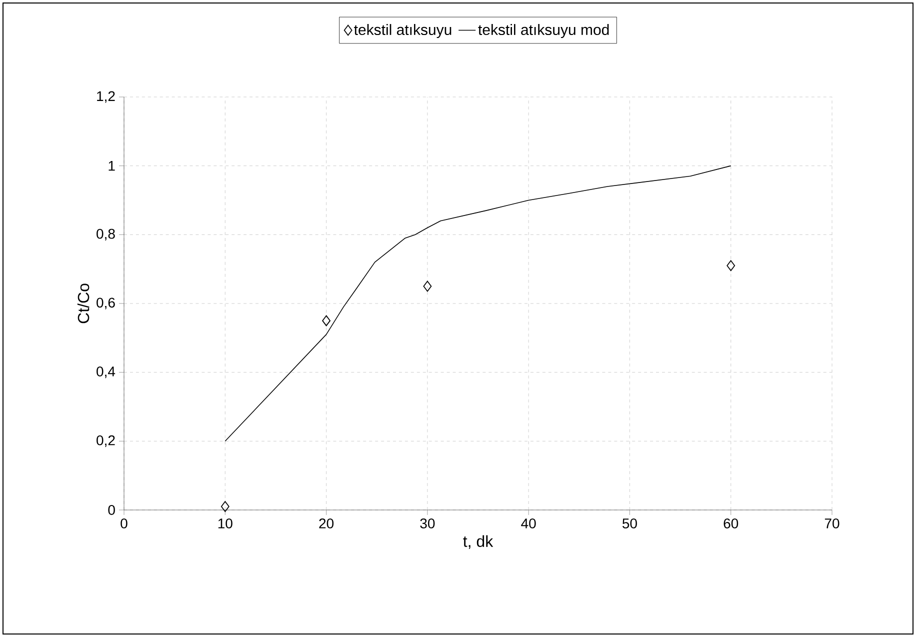 The image size is (916, 637). Describe the element at coordinates (478, 542) in the screenshot. I see `x-axis-title: t, dk` at that location.